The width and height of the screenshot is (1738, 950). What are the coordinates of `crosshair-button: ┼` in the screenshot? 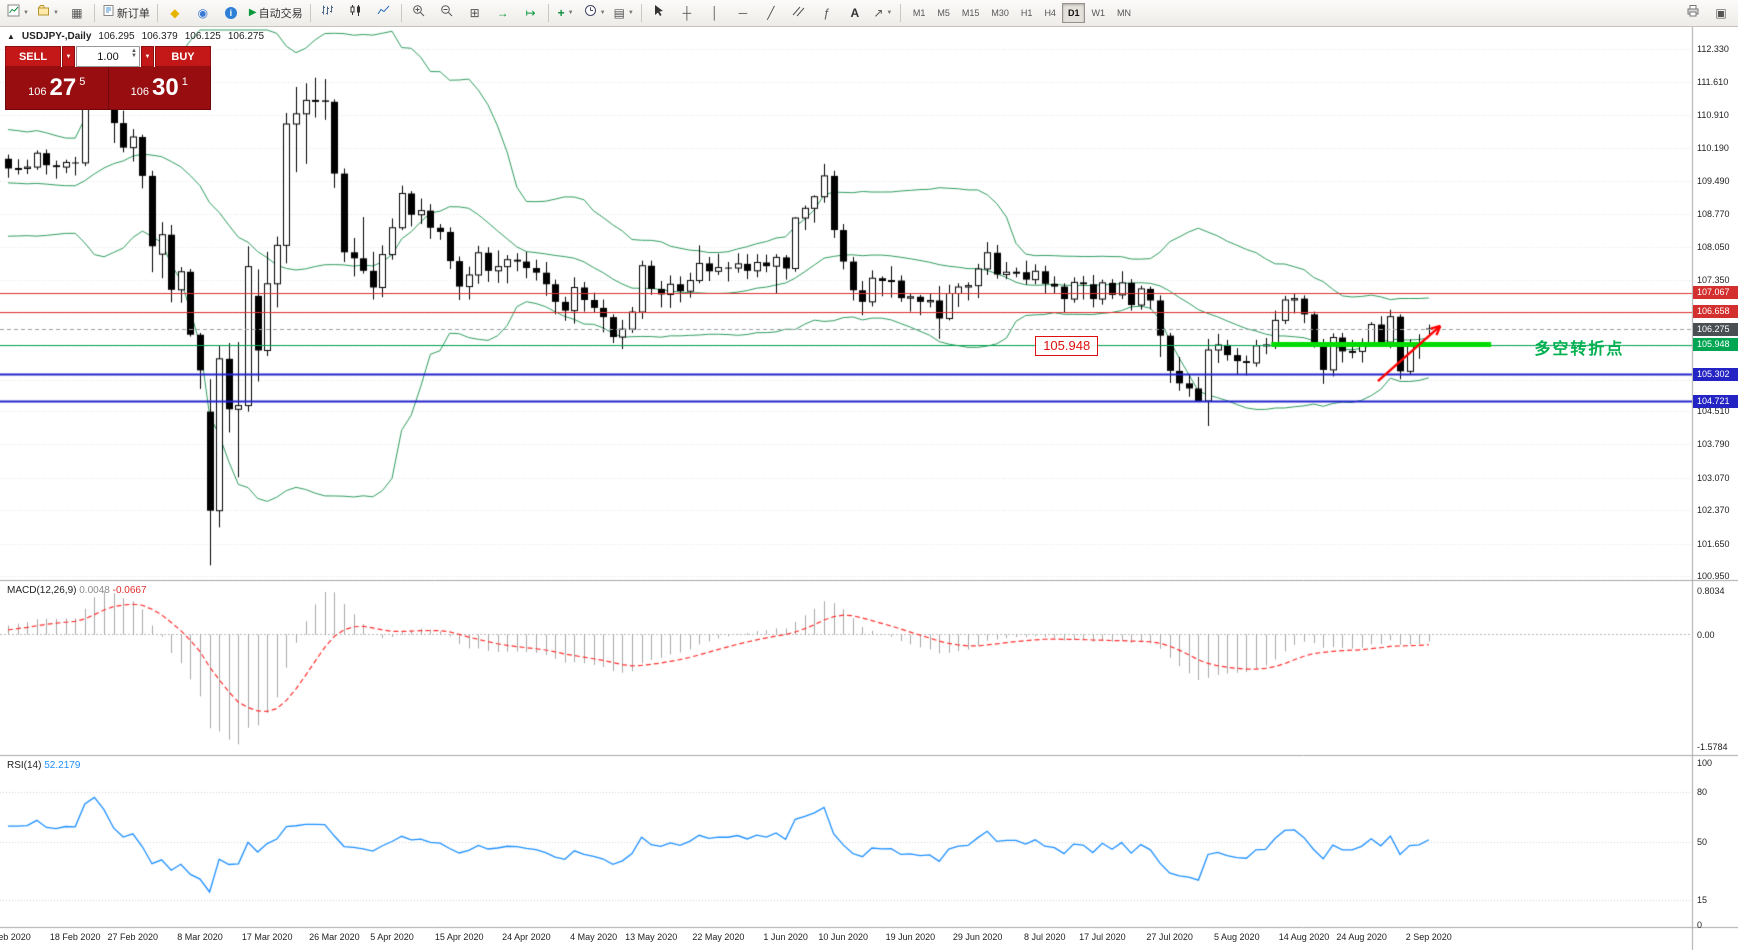 It's located at (687, 13).